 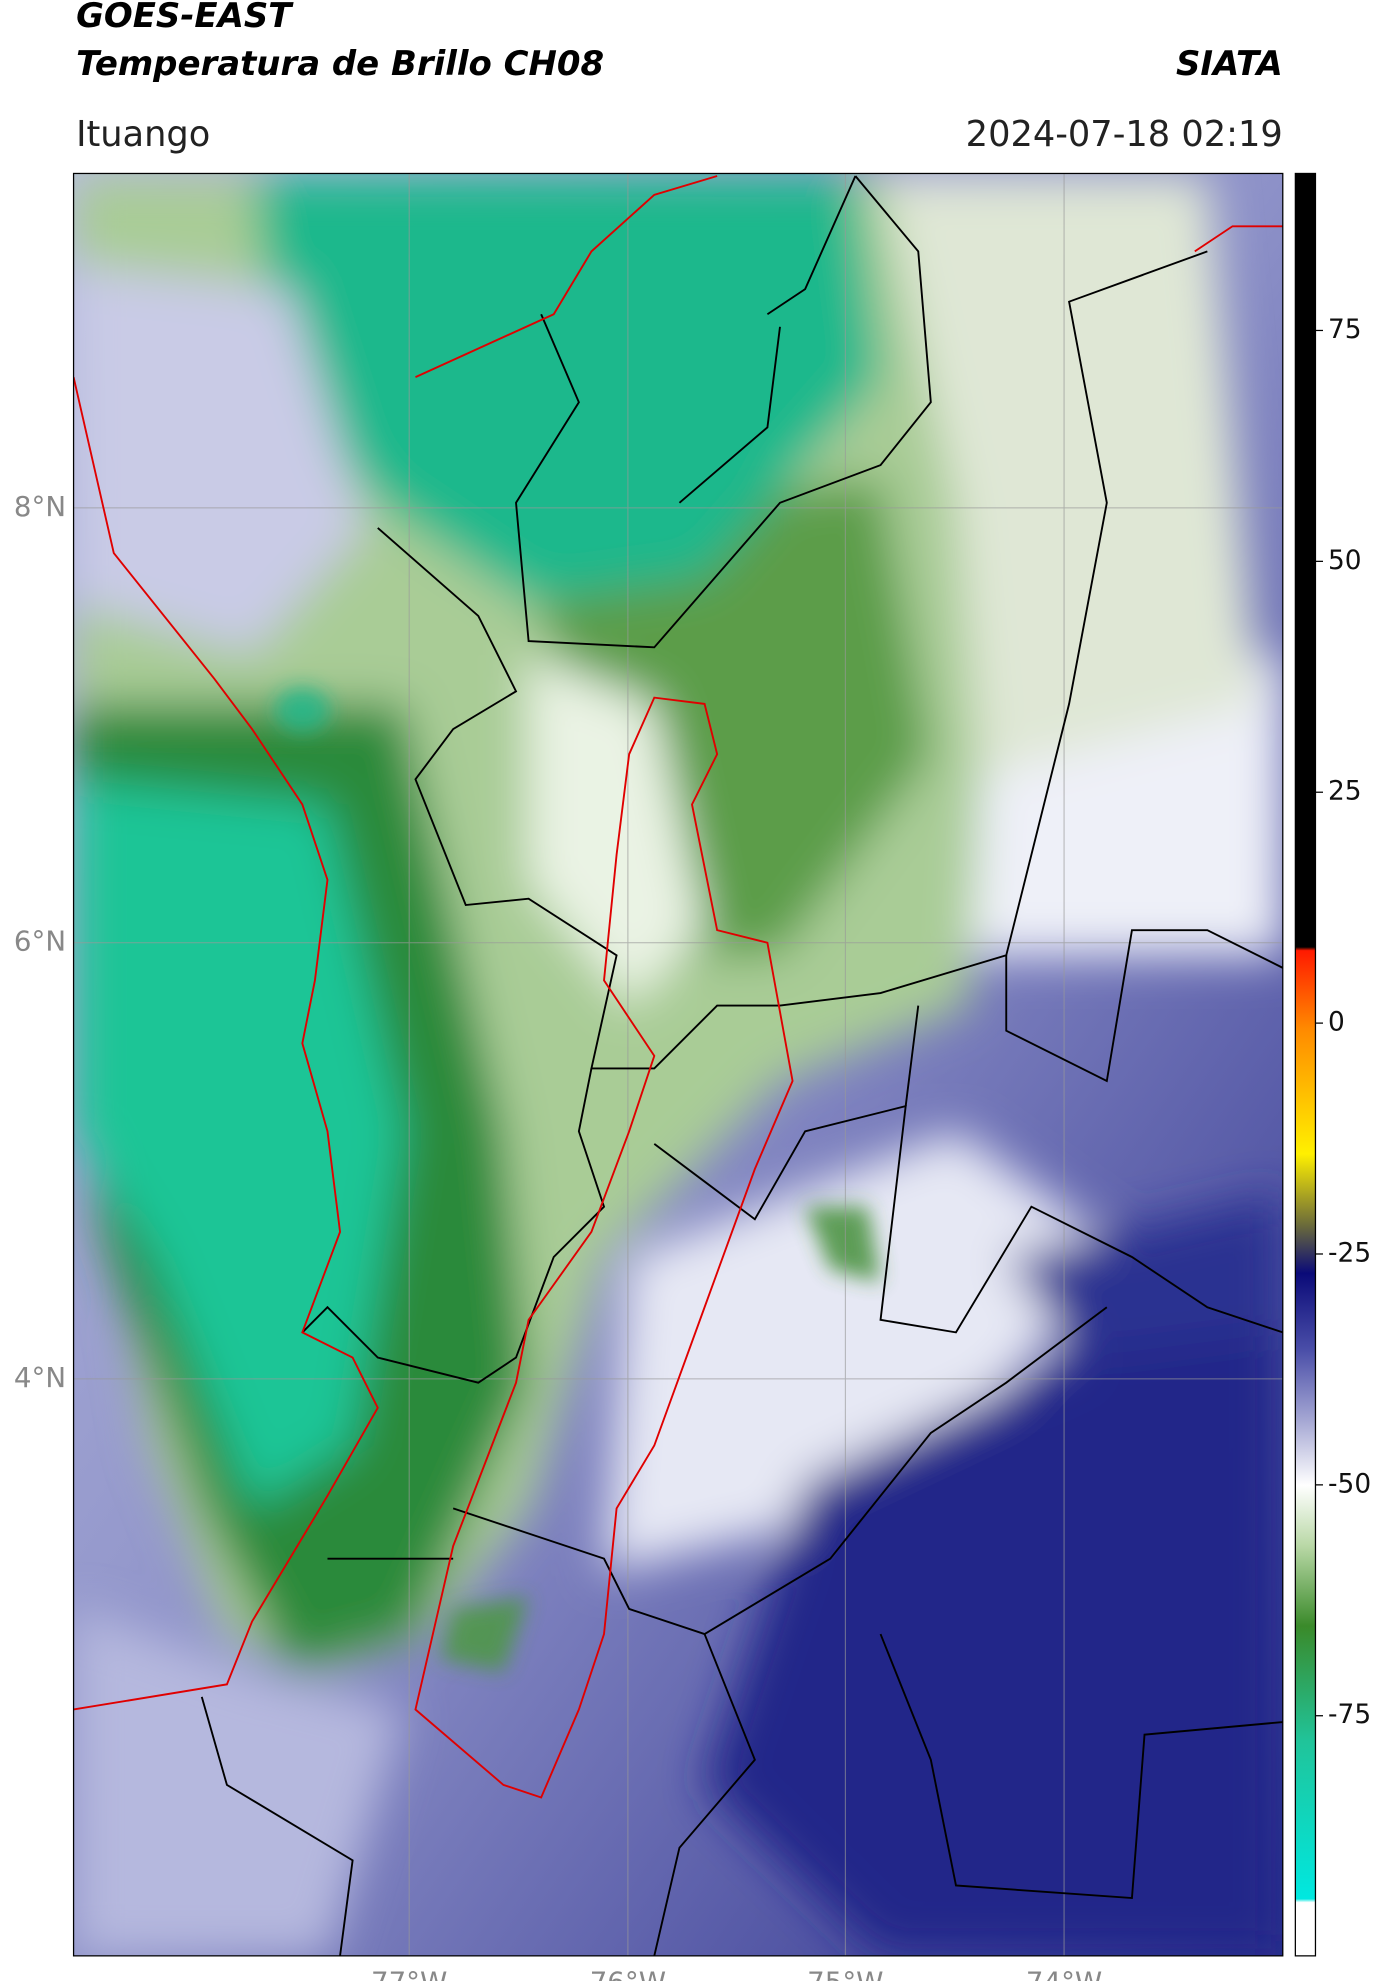 What do you see at coordinates (1349, 1715) in the screenshot?
I see `colorbar-tick-label: -75` at bounding box center [1349, 1715].